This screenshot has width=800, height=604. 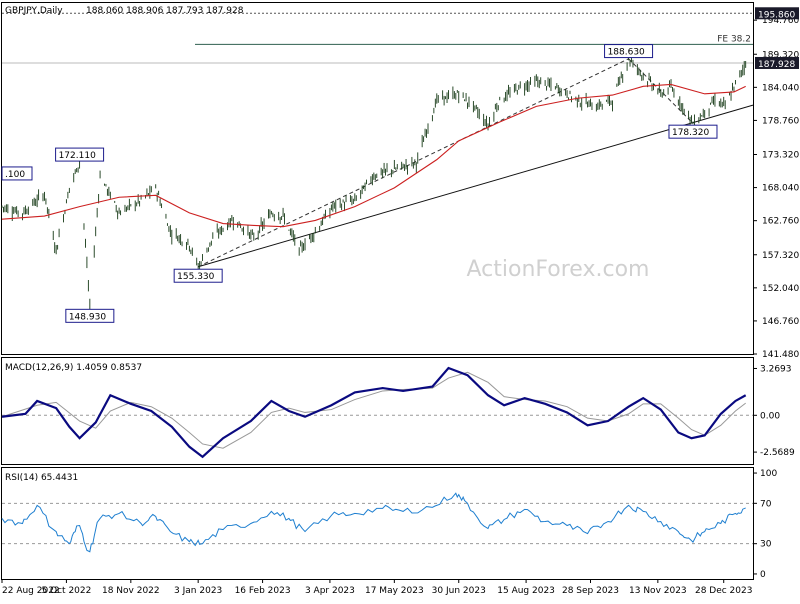 I want to click on y-tick-label: 168.040, so click(x=780, y=189).